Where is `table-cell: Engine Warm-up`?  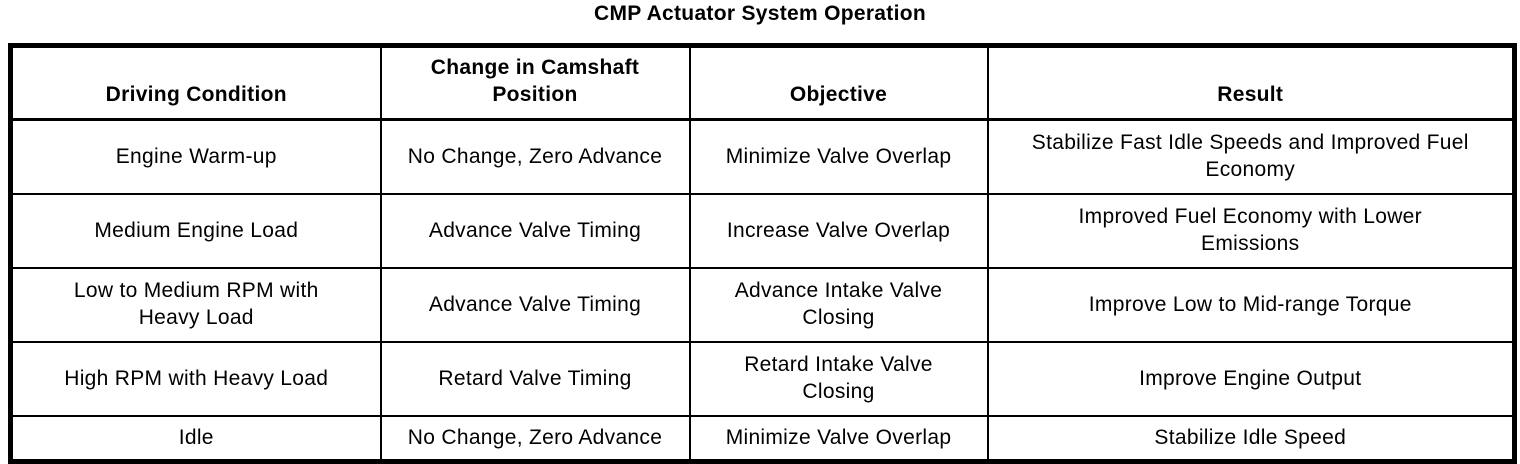 table-cell: Engine Warm-up is located at coordinates (195, 156).